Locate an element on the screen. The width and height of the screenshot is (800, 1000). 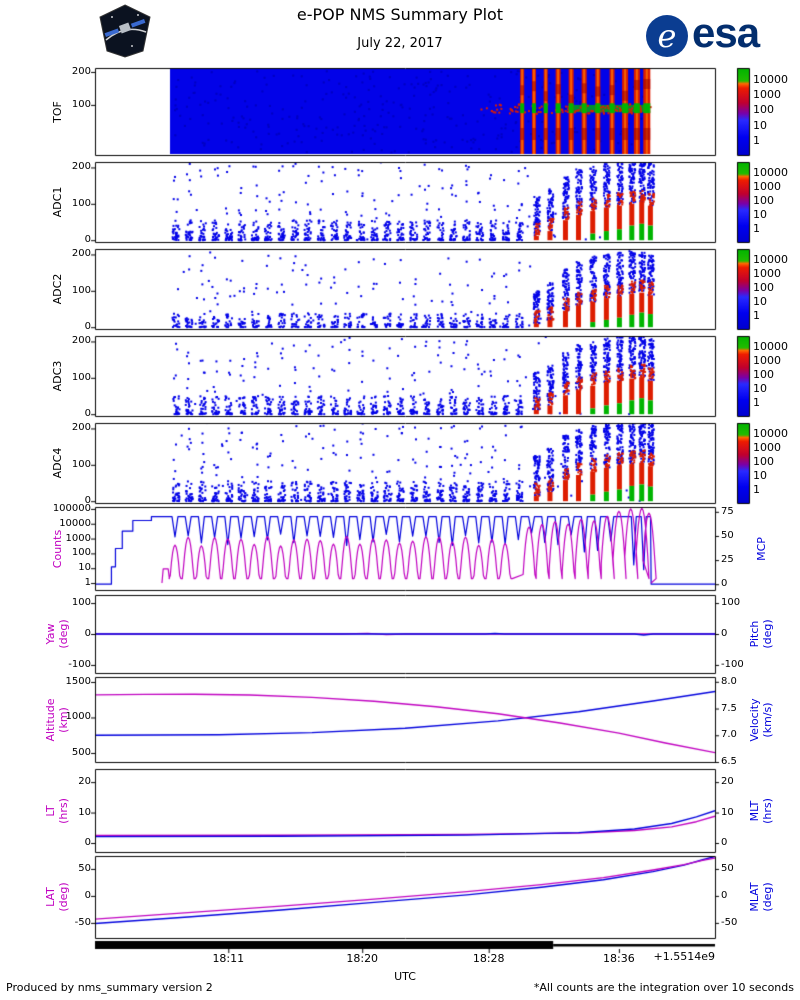
plot-title: e-POP NMS Summary Plot is located at coordinates (400, 14).